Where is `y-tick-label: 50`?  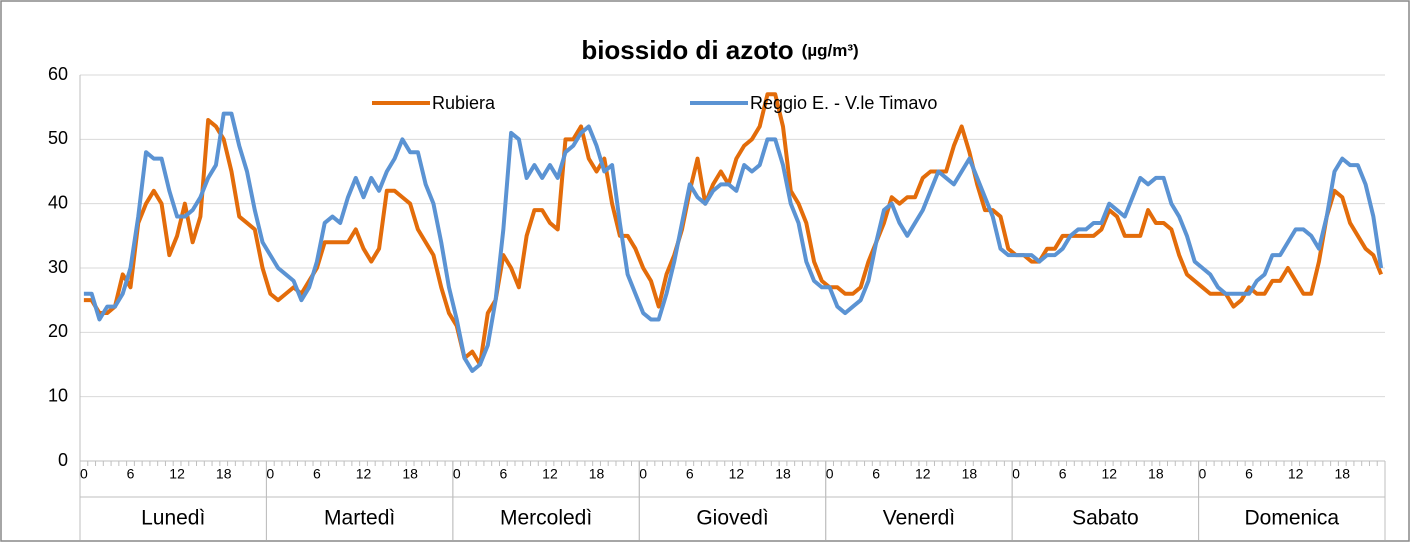
y-tick-label: 50 is located at coordinates (58, 138).